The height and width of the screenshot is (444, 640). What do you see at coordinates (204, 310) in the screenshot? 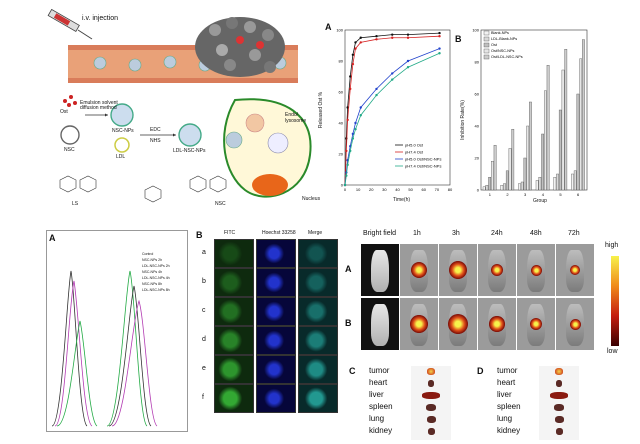
I see `confocal-row-label: c` at bounding box center [204, 310].